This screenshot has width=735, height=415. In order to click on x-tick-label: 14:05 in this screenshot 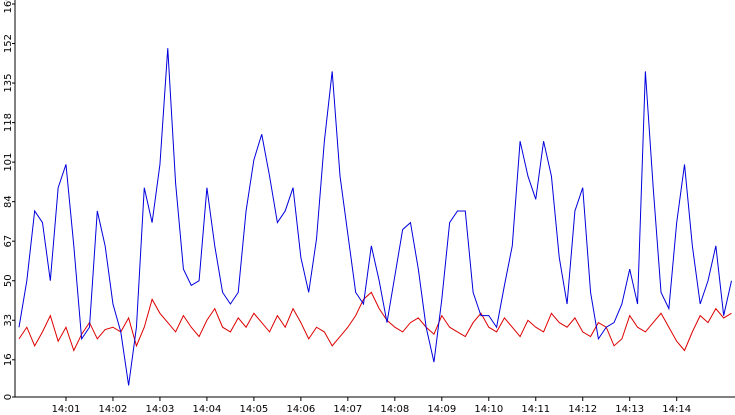, I will do `click(253, 409)`.